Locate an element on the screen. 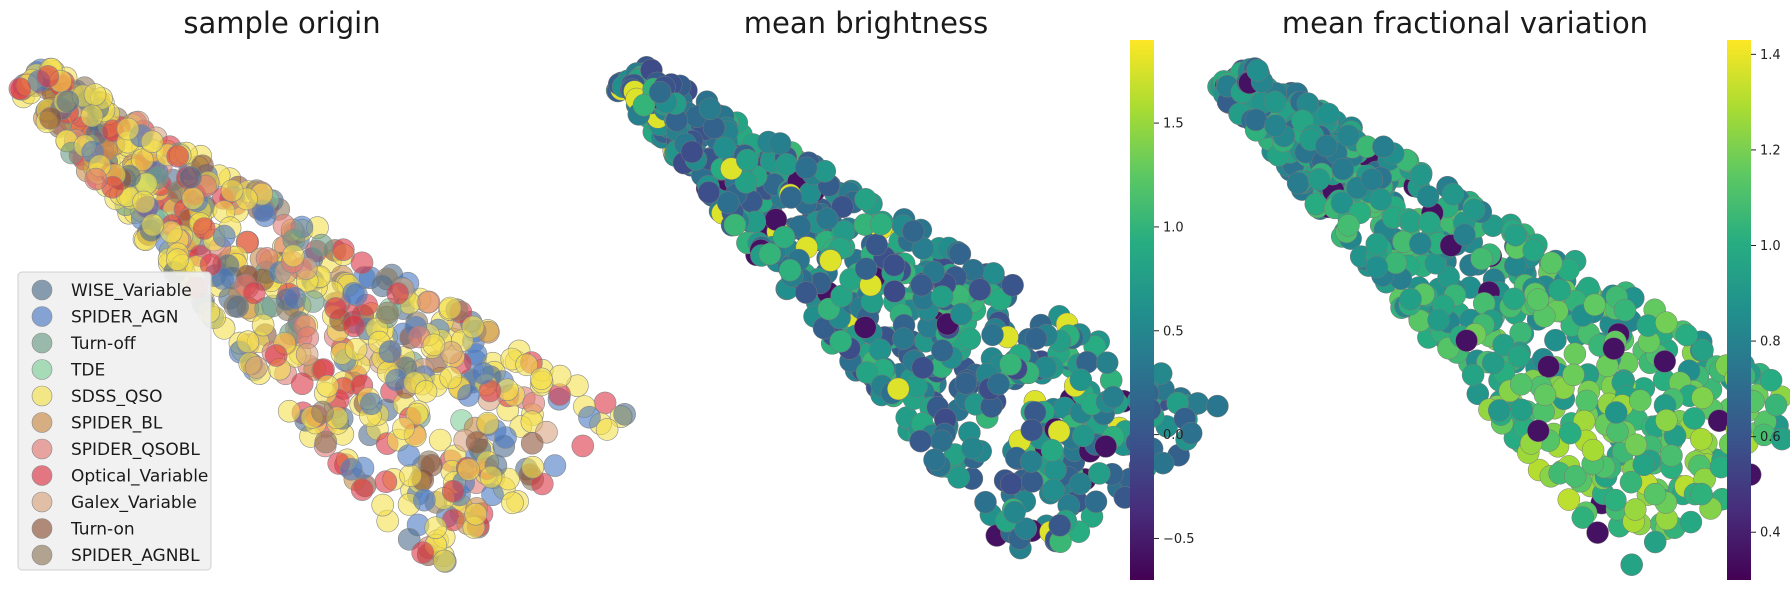 This screenshot has height=590, width=1790. legend-box is located at coordinates (114, 421).